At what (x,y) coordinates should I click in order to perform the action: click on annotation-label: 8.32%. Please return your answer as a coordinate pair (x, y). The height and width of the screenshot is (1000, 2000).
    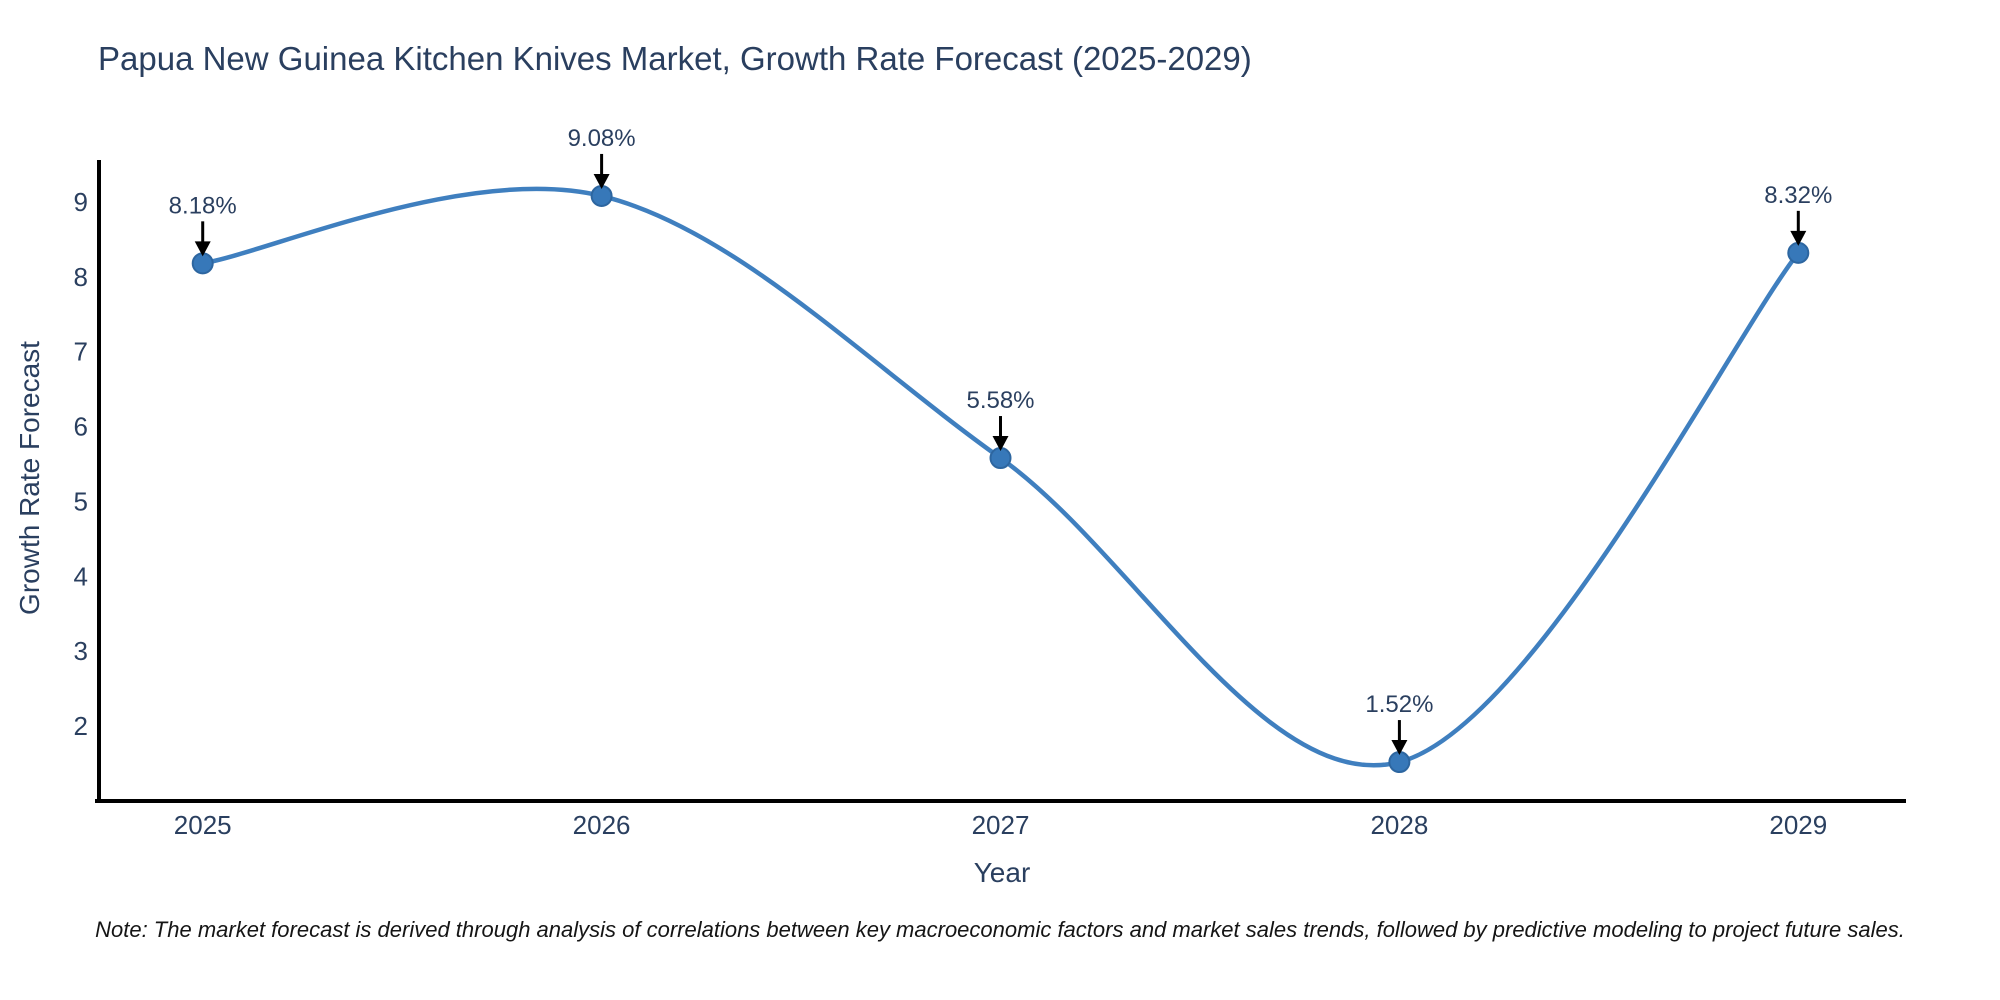
    Looking at the image, I should click on (1798, 195).